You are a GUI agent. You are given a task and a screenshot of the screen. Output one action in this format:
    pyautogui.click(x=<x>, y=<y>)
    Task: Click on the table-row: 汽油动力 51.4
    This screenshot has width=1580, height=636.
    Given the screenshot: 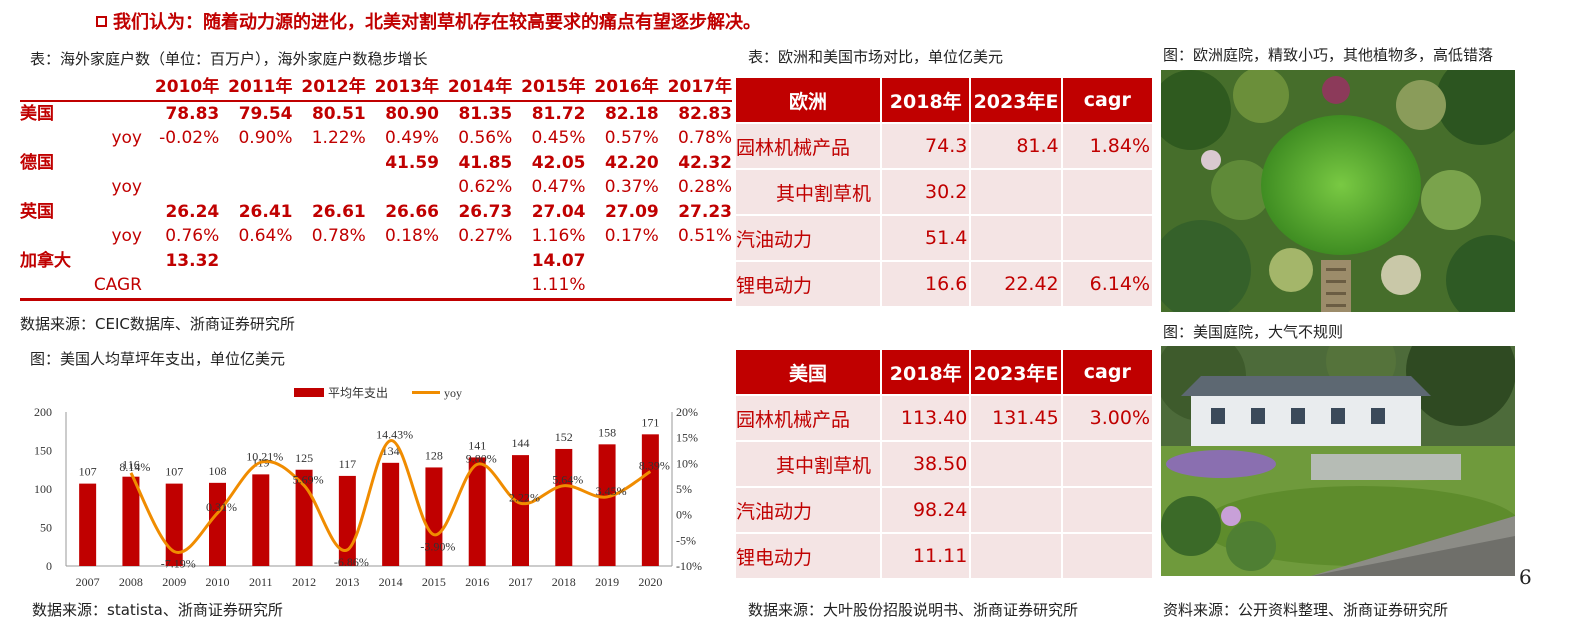 What is the action you would take?
    pyautogui.click(x=944, y=238)
    